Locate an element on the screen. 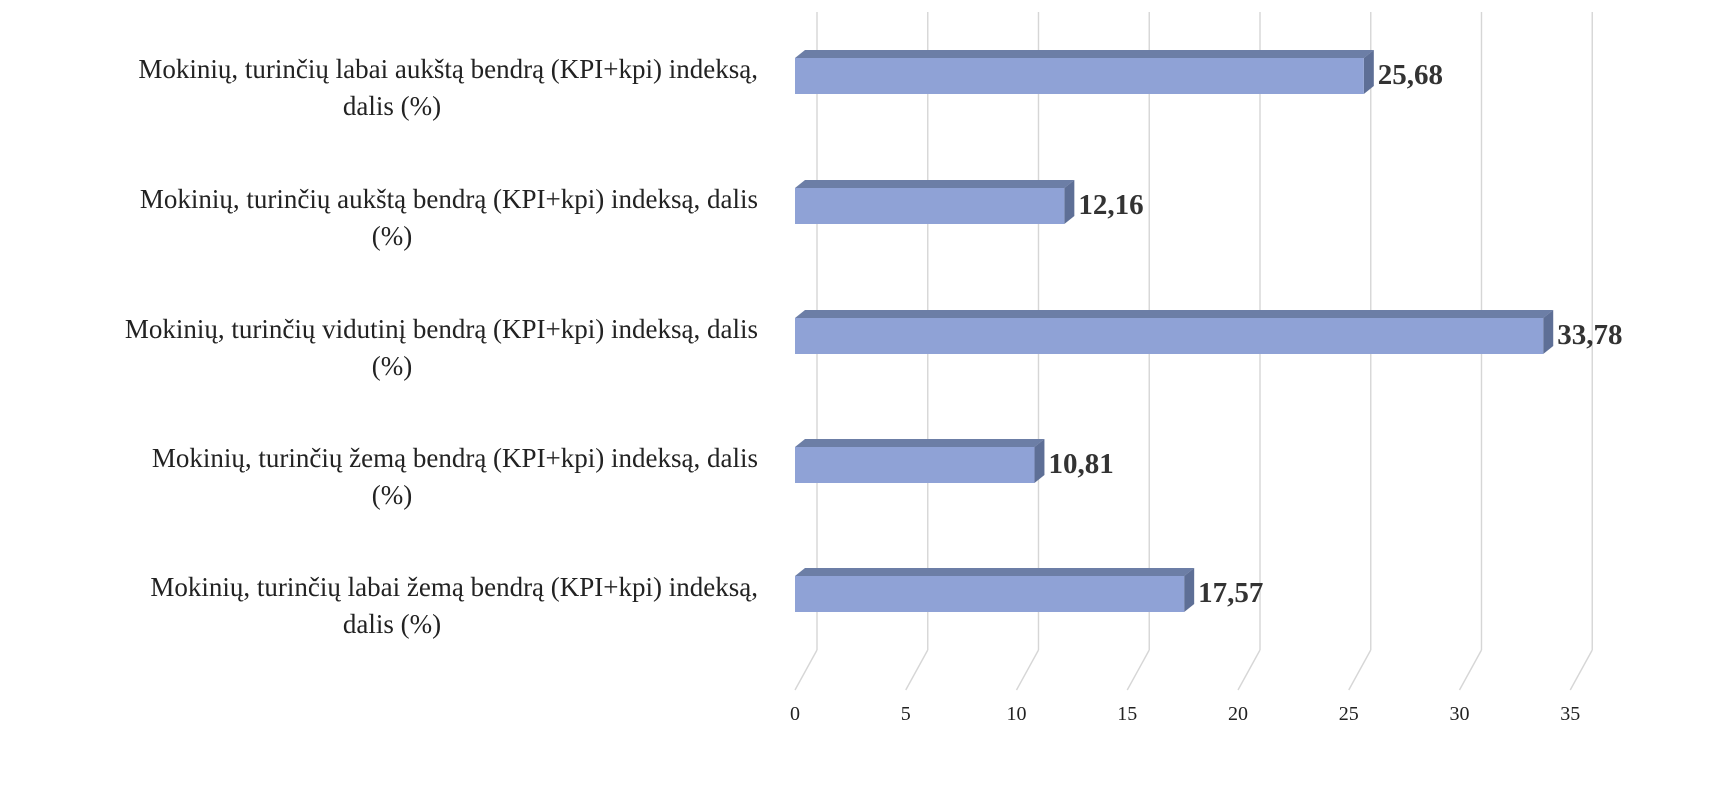 The image size is (1732, 801). x-tick-label: 15 is located at coordinates (1127, 714).